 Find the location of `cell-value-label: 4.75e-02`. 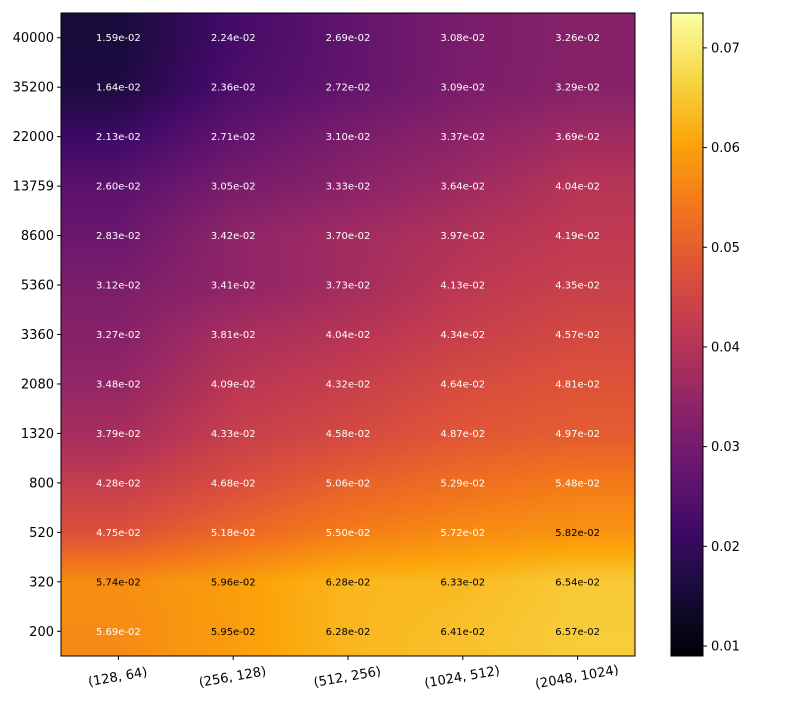

cell-value-label: 4.75e-02 is located at coordinates (118, 533).